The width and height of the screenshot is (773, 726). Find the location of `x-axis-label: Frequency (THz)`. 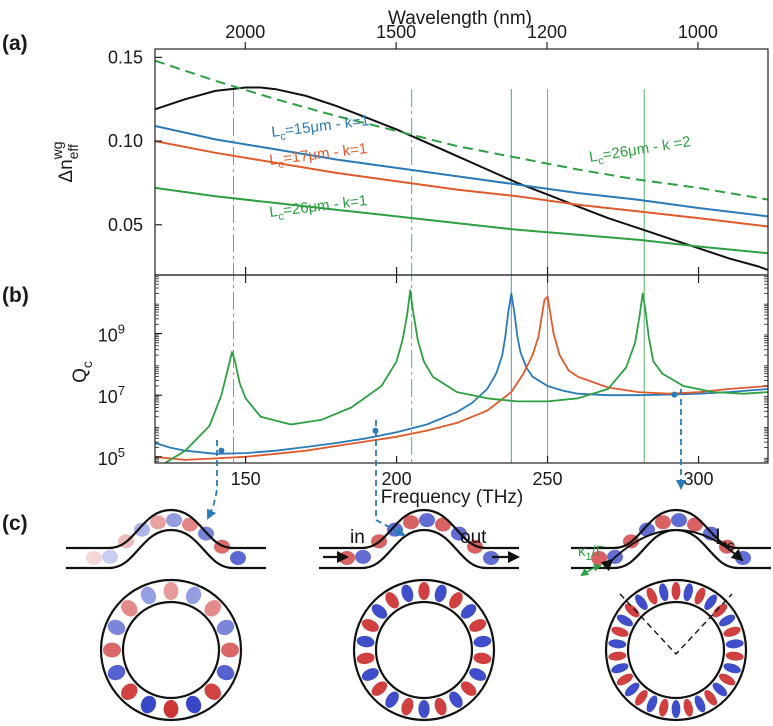

x-axis-label: Frequency (THz) is located at coordinates (452, 497).